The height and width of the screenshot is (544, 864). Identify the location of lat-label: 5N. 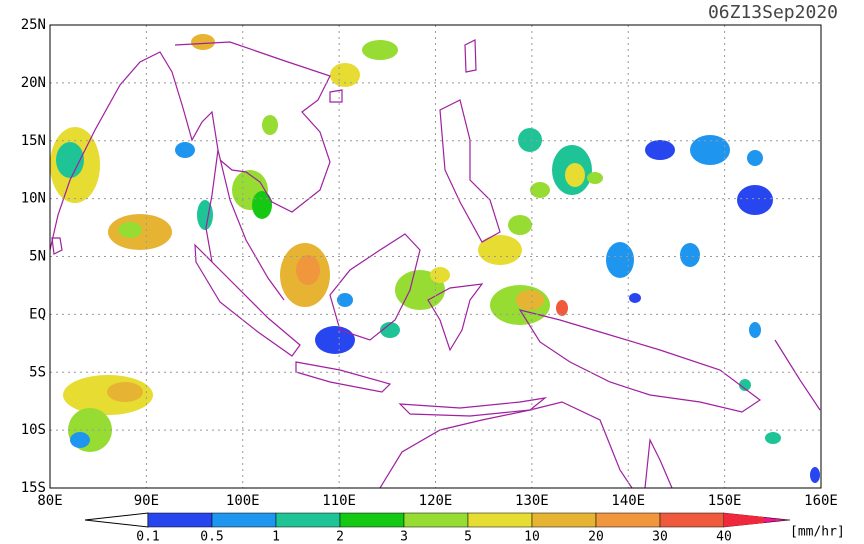
(37, 257).